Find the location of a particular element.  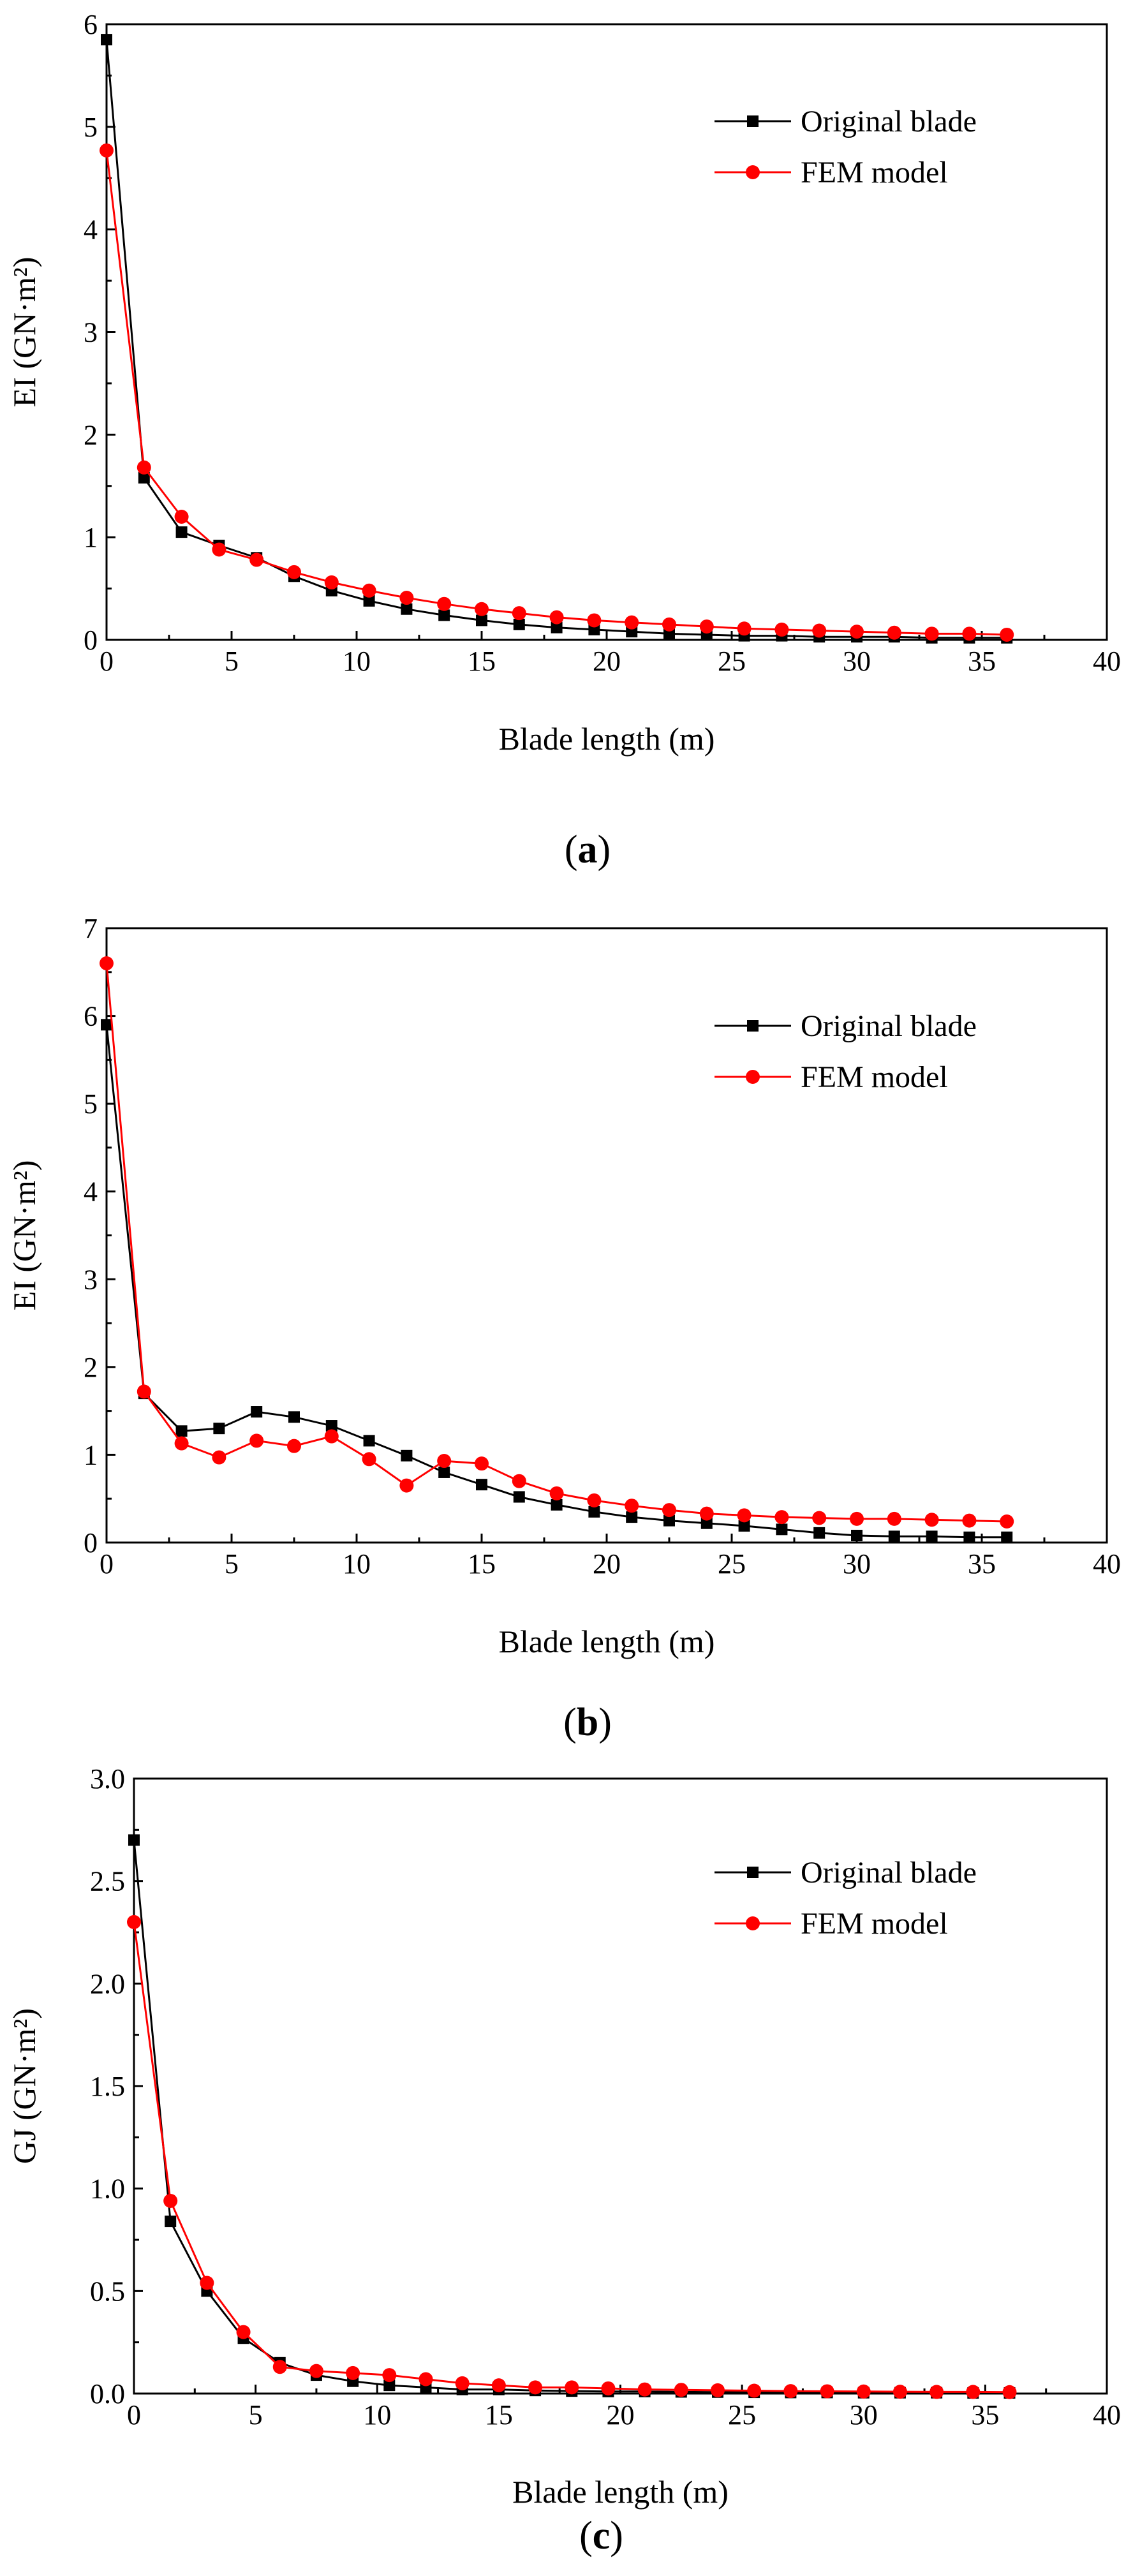

panel-caption: (a) is located at coordinates (588, 849).